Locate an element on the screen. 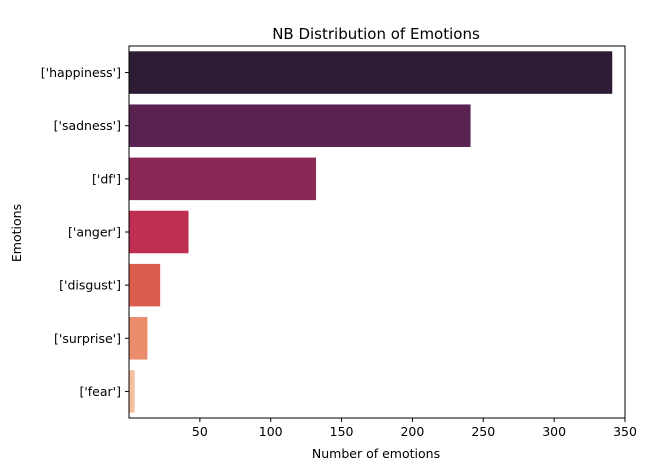  y-tick-label: ['happiness'] is located at coordinates (81, 72).